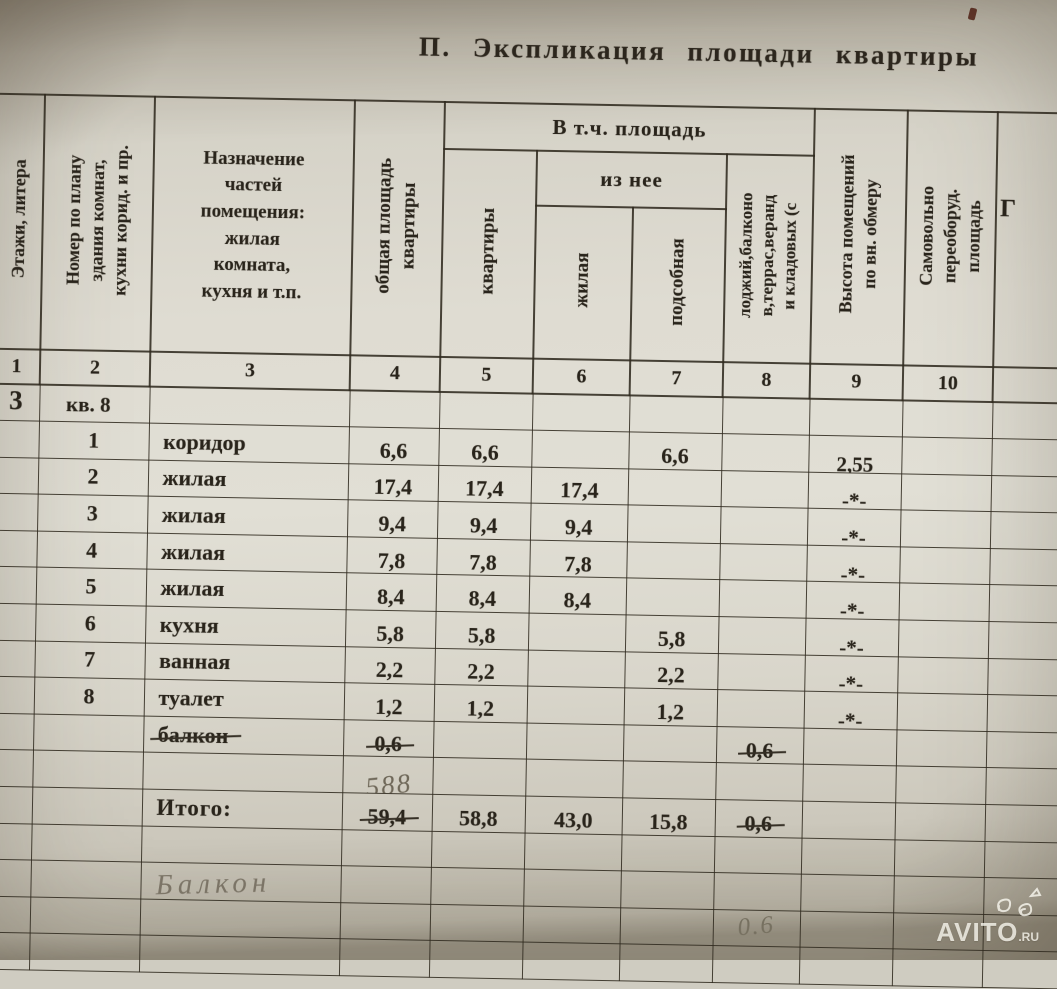 The width and height of the screenshot is (1057, 989). Describe the element at coordinates (855, 463) in the screenshot. I see `cell-value: 2,55` at that location.